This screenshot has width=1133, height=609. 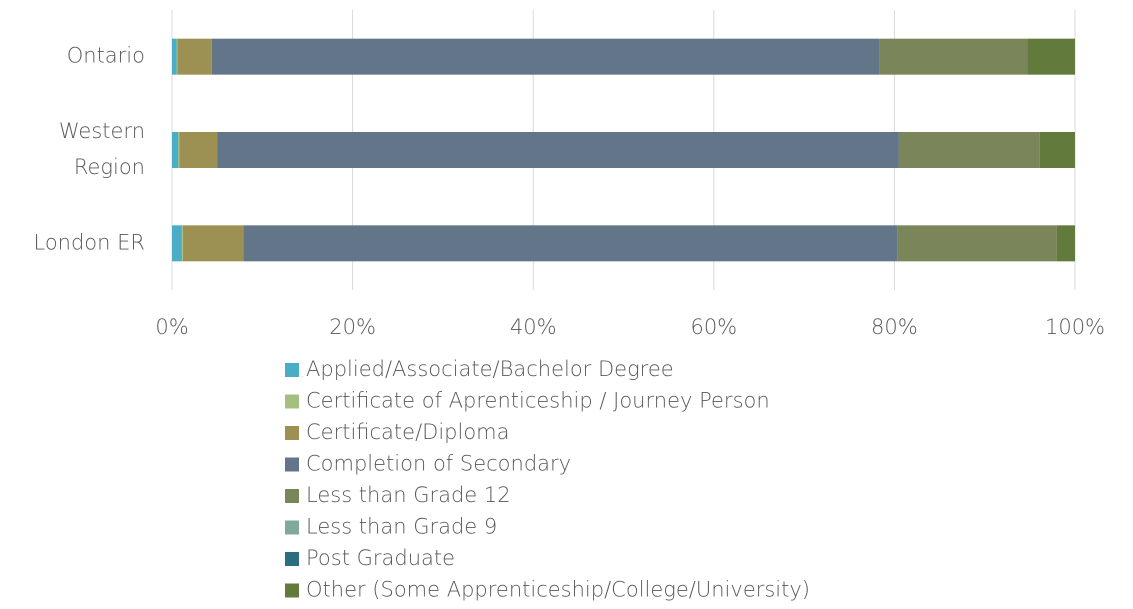 What do you see at coordinates (352, 327) in the screenshot?
I see `x-tick-label: 20%` at bounding box center [352, 327].